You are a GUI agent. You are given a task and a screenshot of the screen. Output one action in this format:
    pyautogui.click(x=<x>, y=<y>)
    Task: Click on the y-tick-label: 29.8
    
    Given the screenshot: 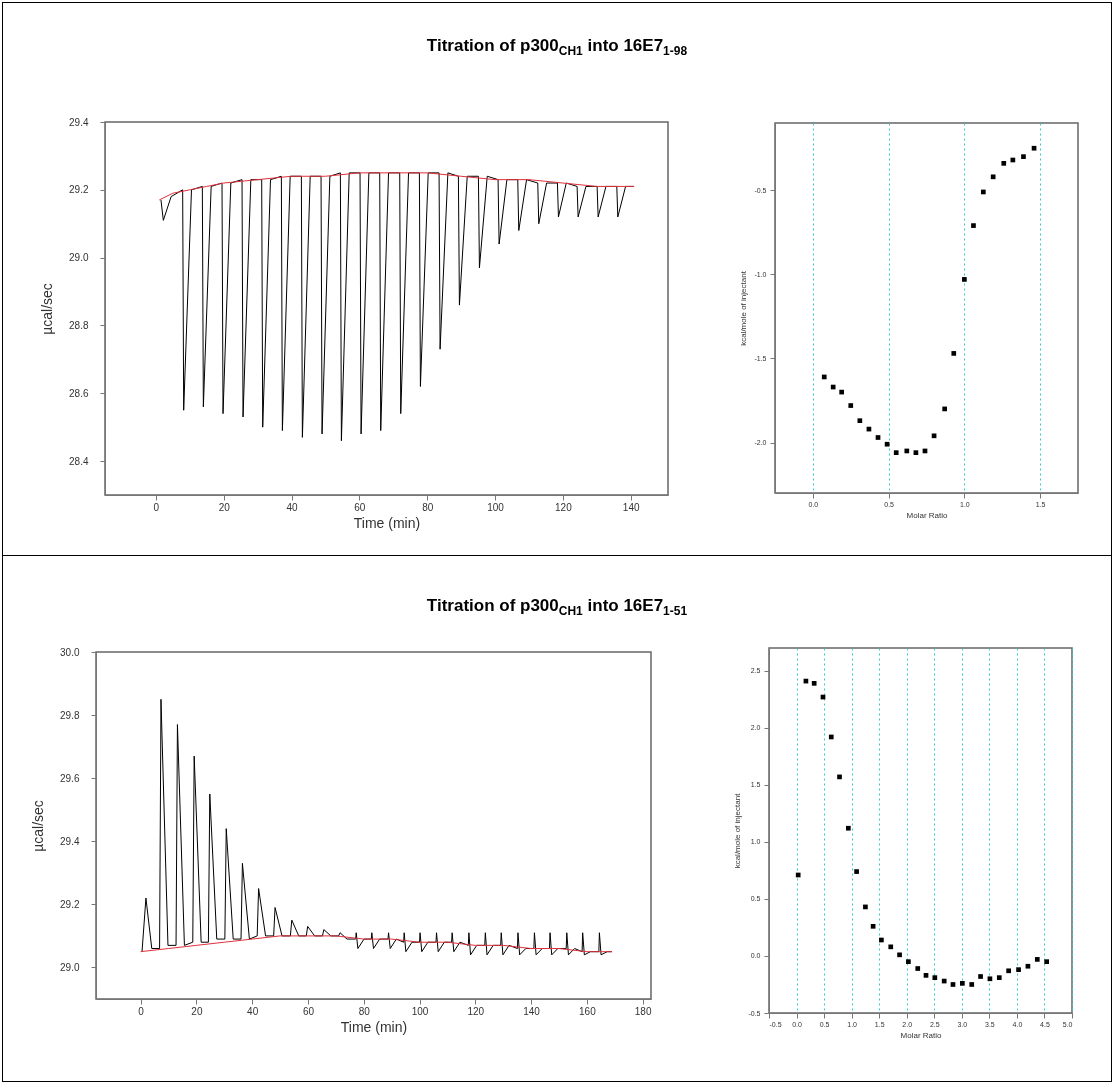 What is the action you would take?
    pyautogui.click(x=70, y=715)
    